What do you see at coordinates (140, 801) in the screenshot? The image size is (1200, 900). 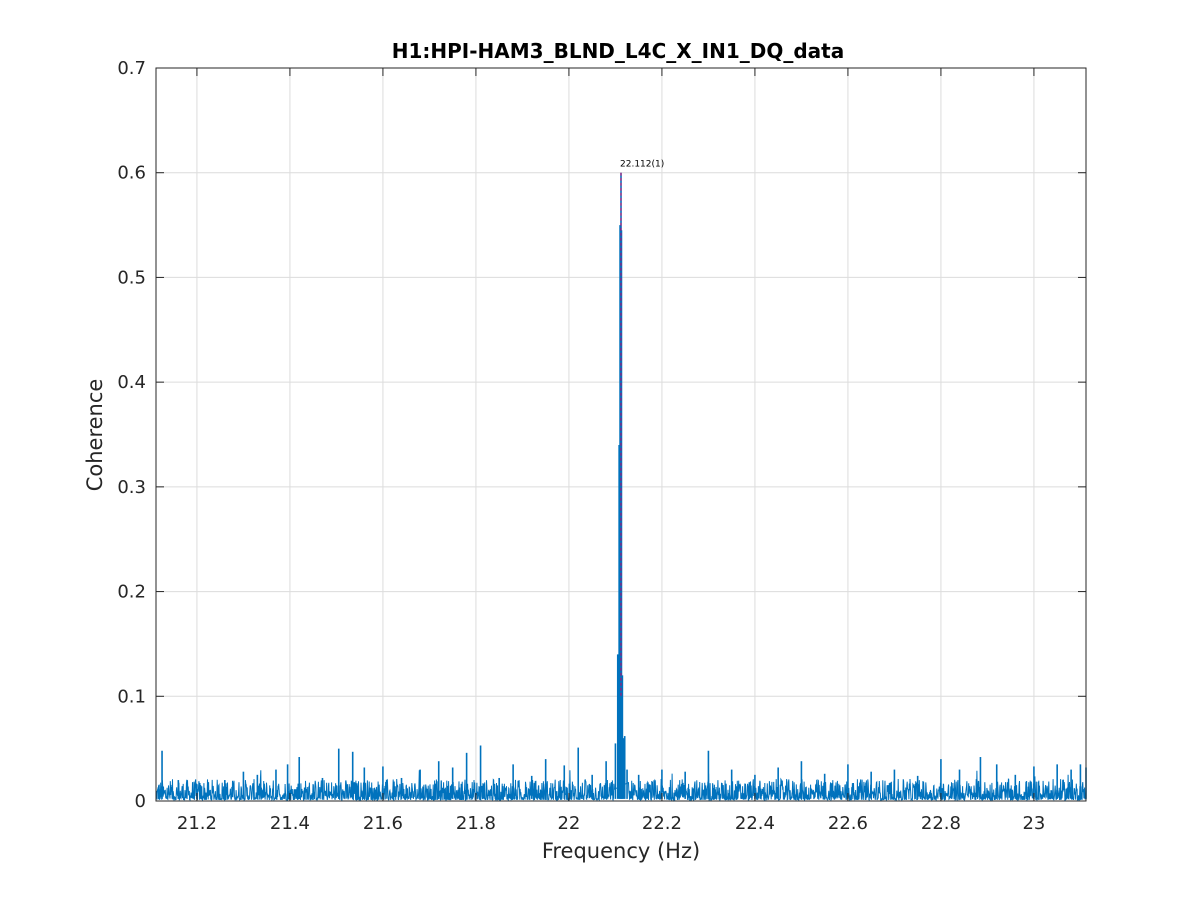 I see `y-tick-label: 0` at bounding box center [140, 801].